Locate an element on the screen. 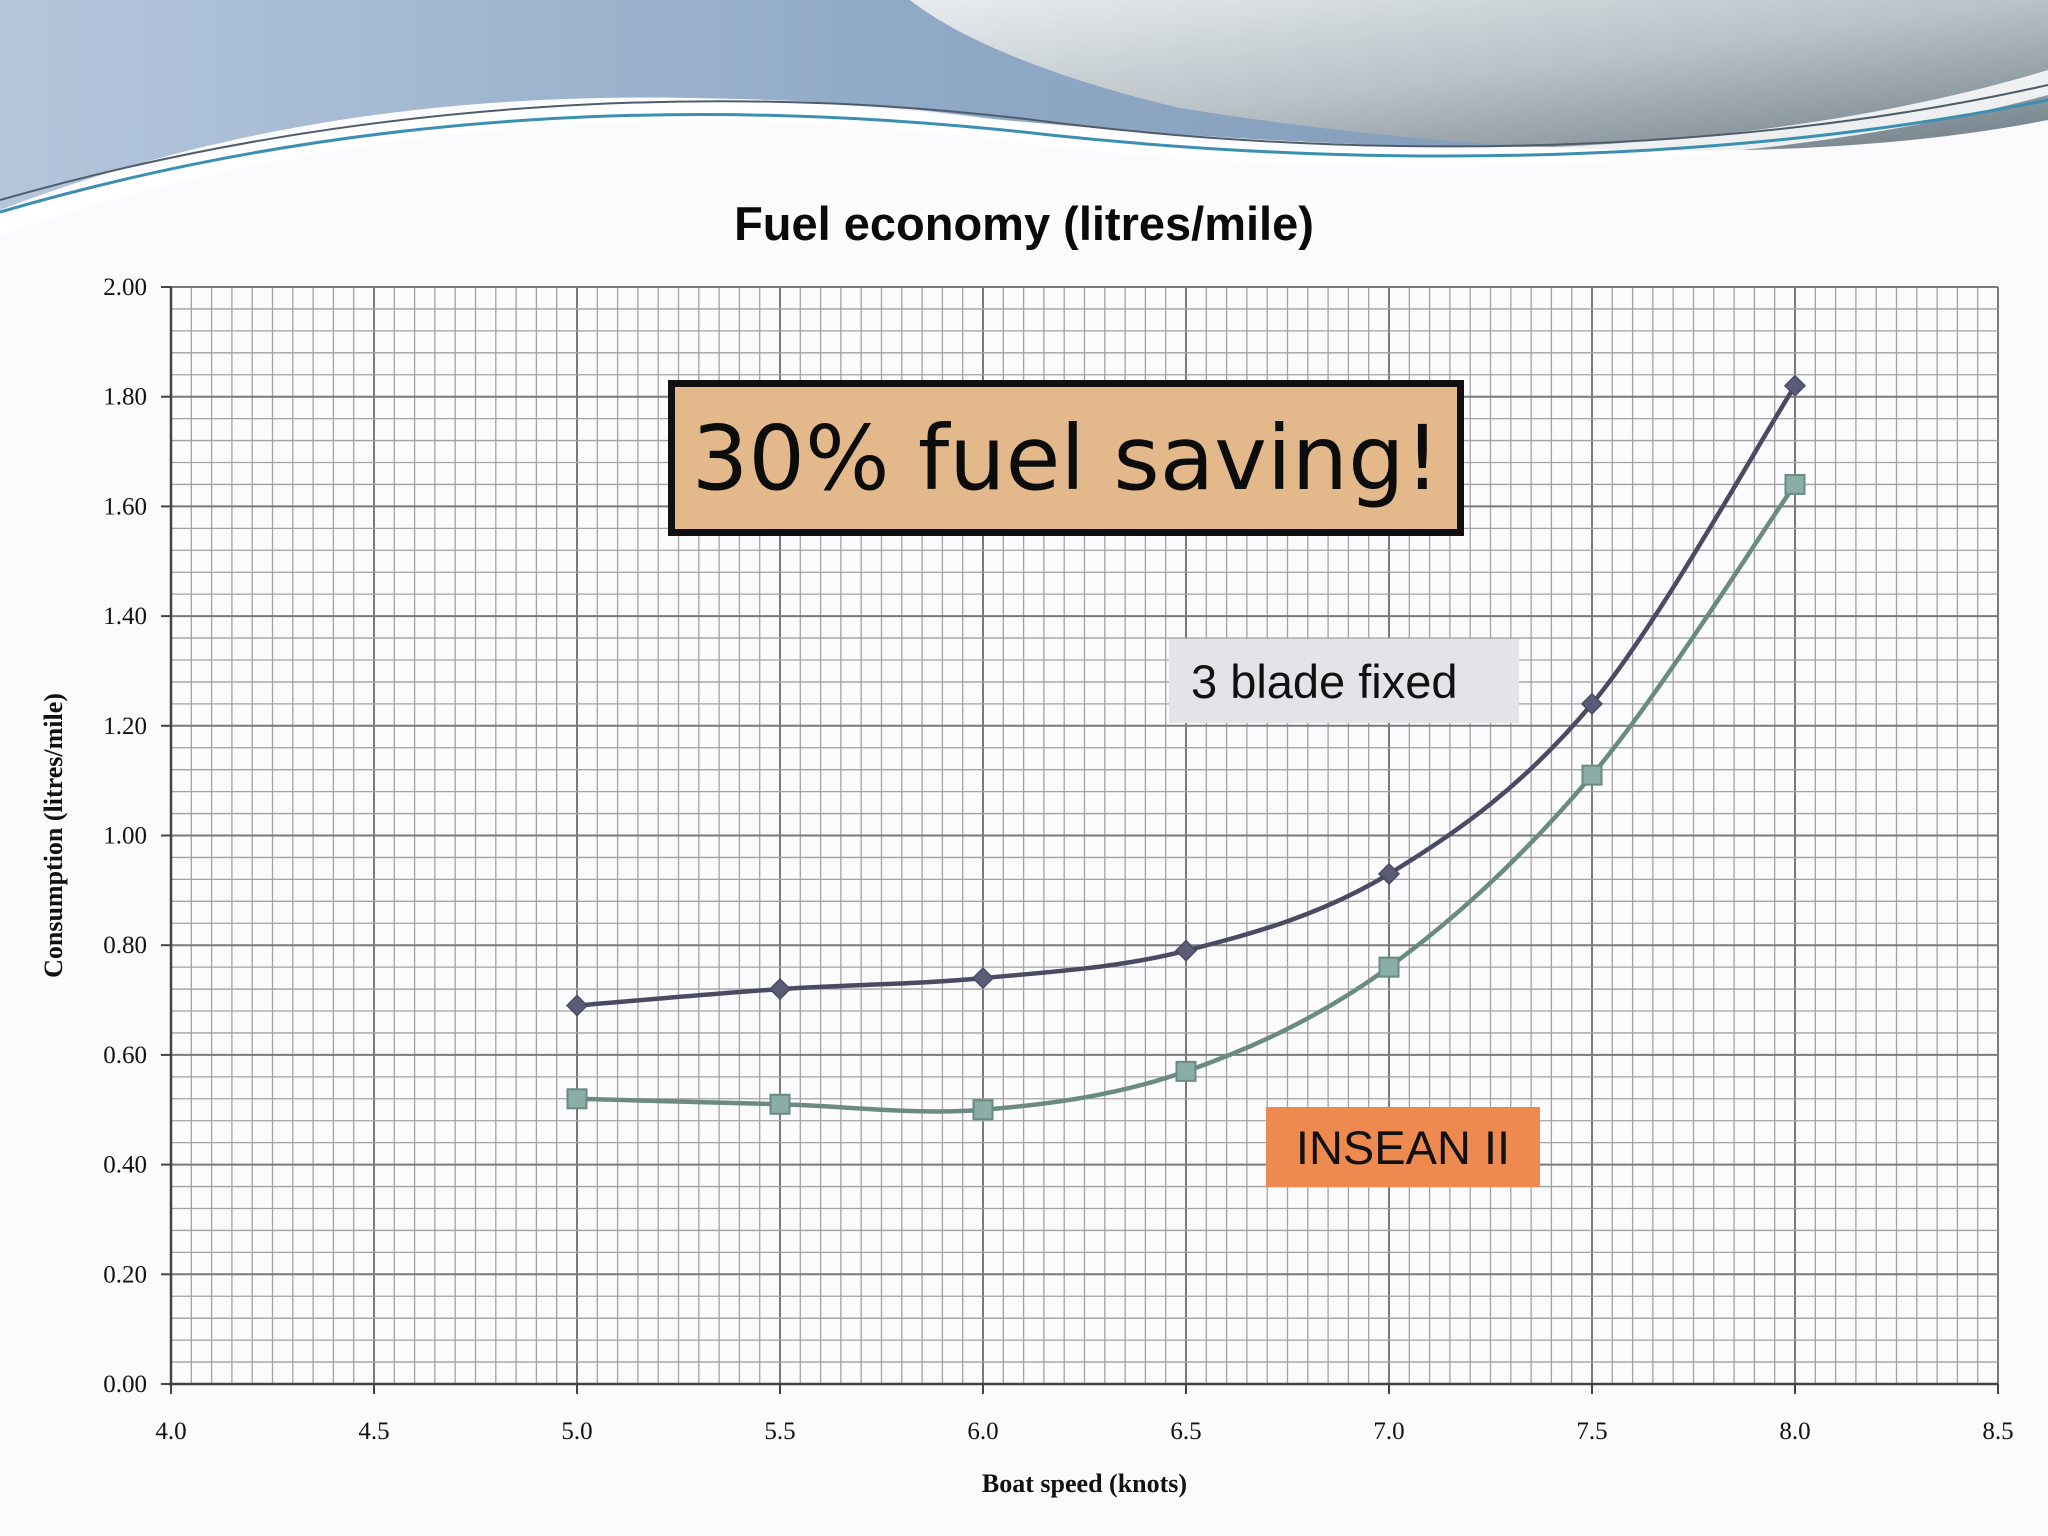 The width and height of the screenshot is (2048, 1536). y-tick-label: 2.00 is located at coordinates (125, 287).